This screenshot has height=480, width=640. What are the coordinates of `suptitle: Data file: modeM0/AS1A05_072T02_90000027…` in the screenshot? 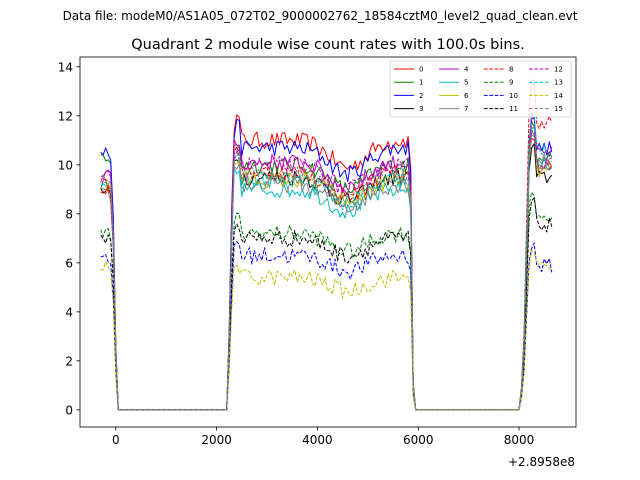 It's located at (320, 16).